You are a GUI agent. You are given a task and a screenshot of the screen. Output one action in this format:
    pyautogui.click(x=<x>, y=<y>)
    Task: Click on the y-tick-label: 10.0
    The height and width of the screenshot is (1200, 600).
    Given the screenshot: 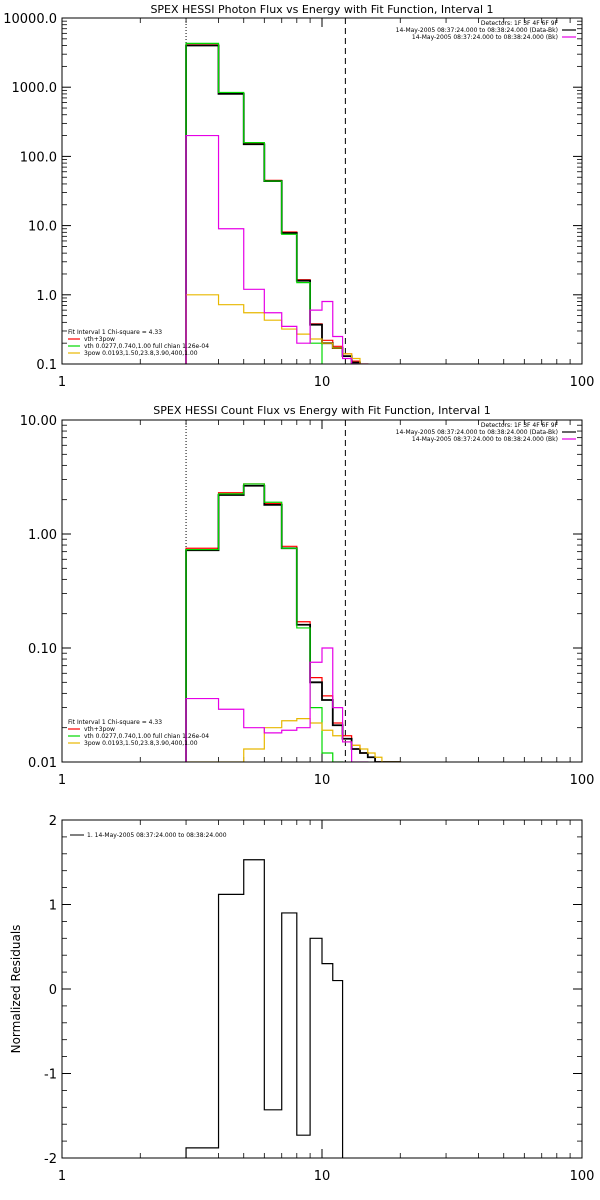 What is the action you would take?
    pyautogui.click(x=42, y=227)
    